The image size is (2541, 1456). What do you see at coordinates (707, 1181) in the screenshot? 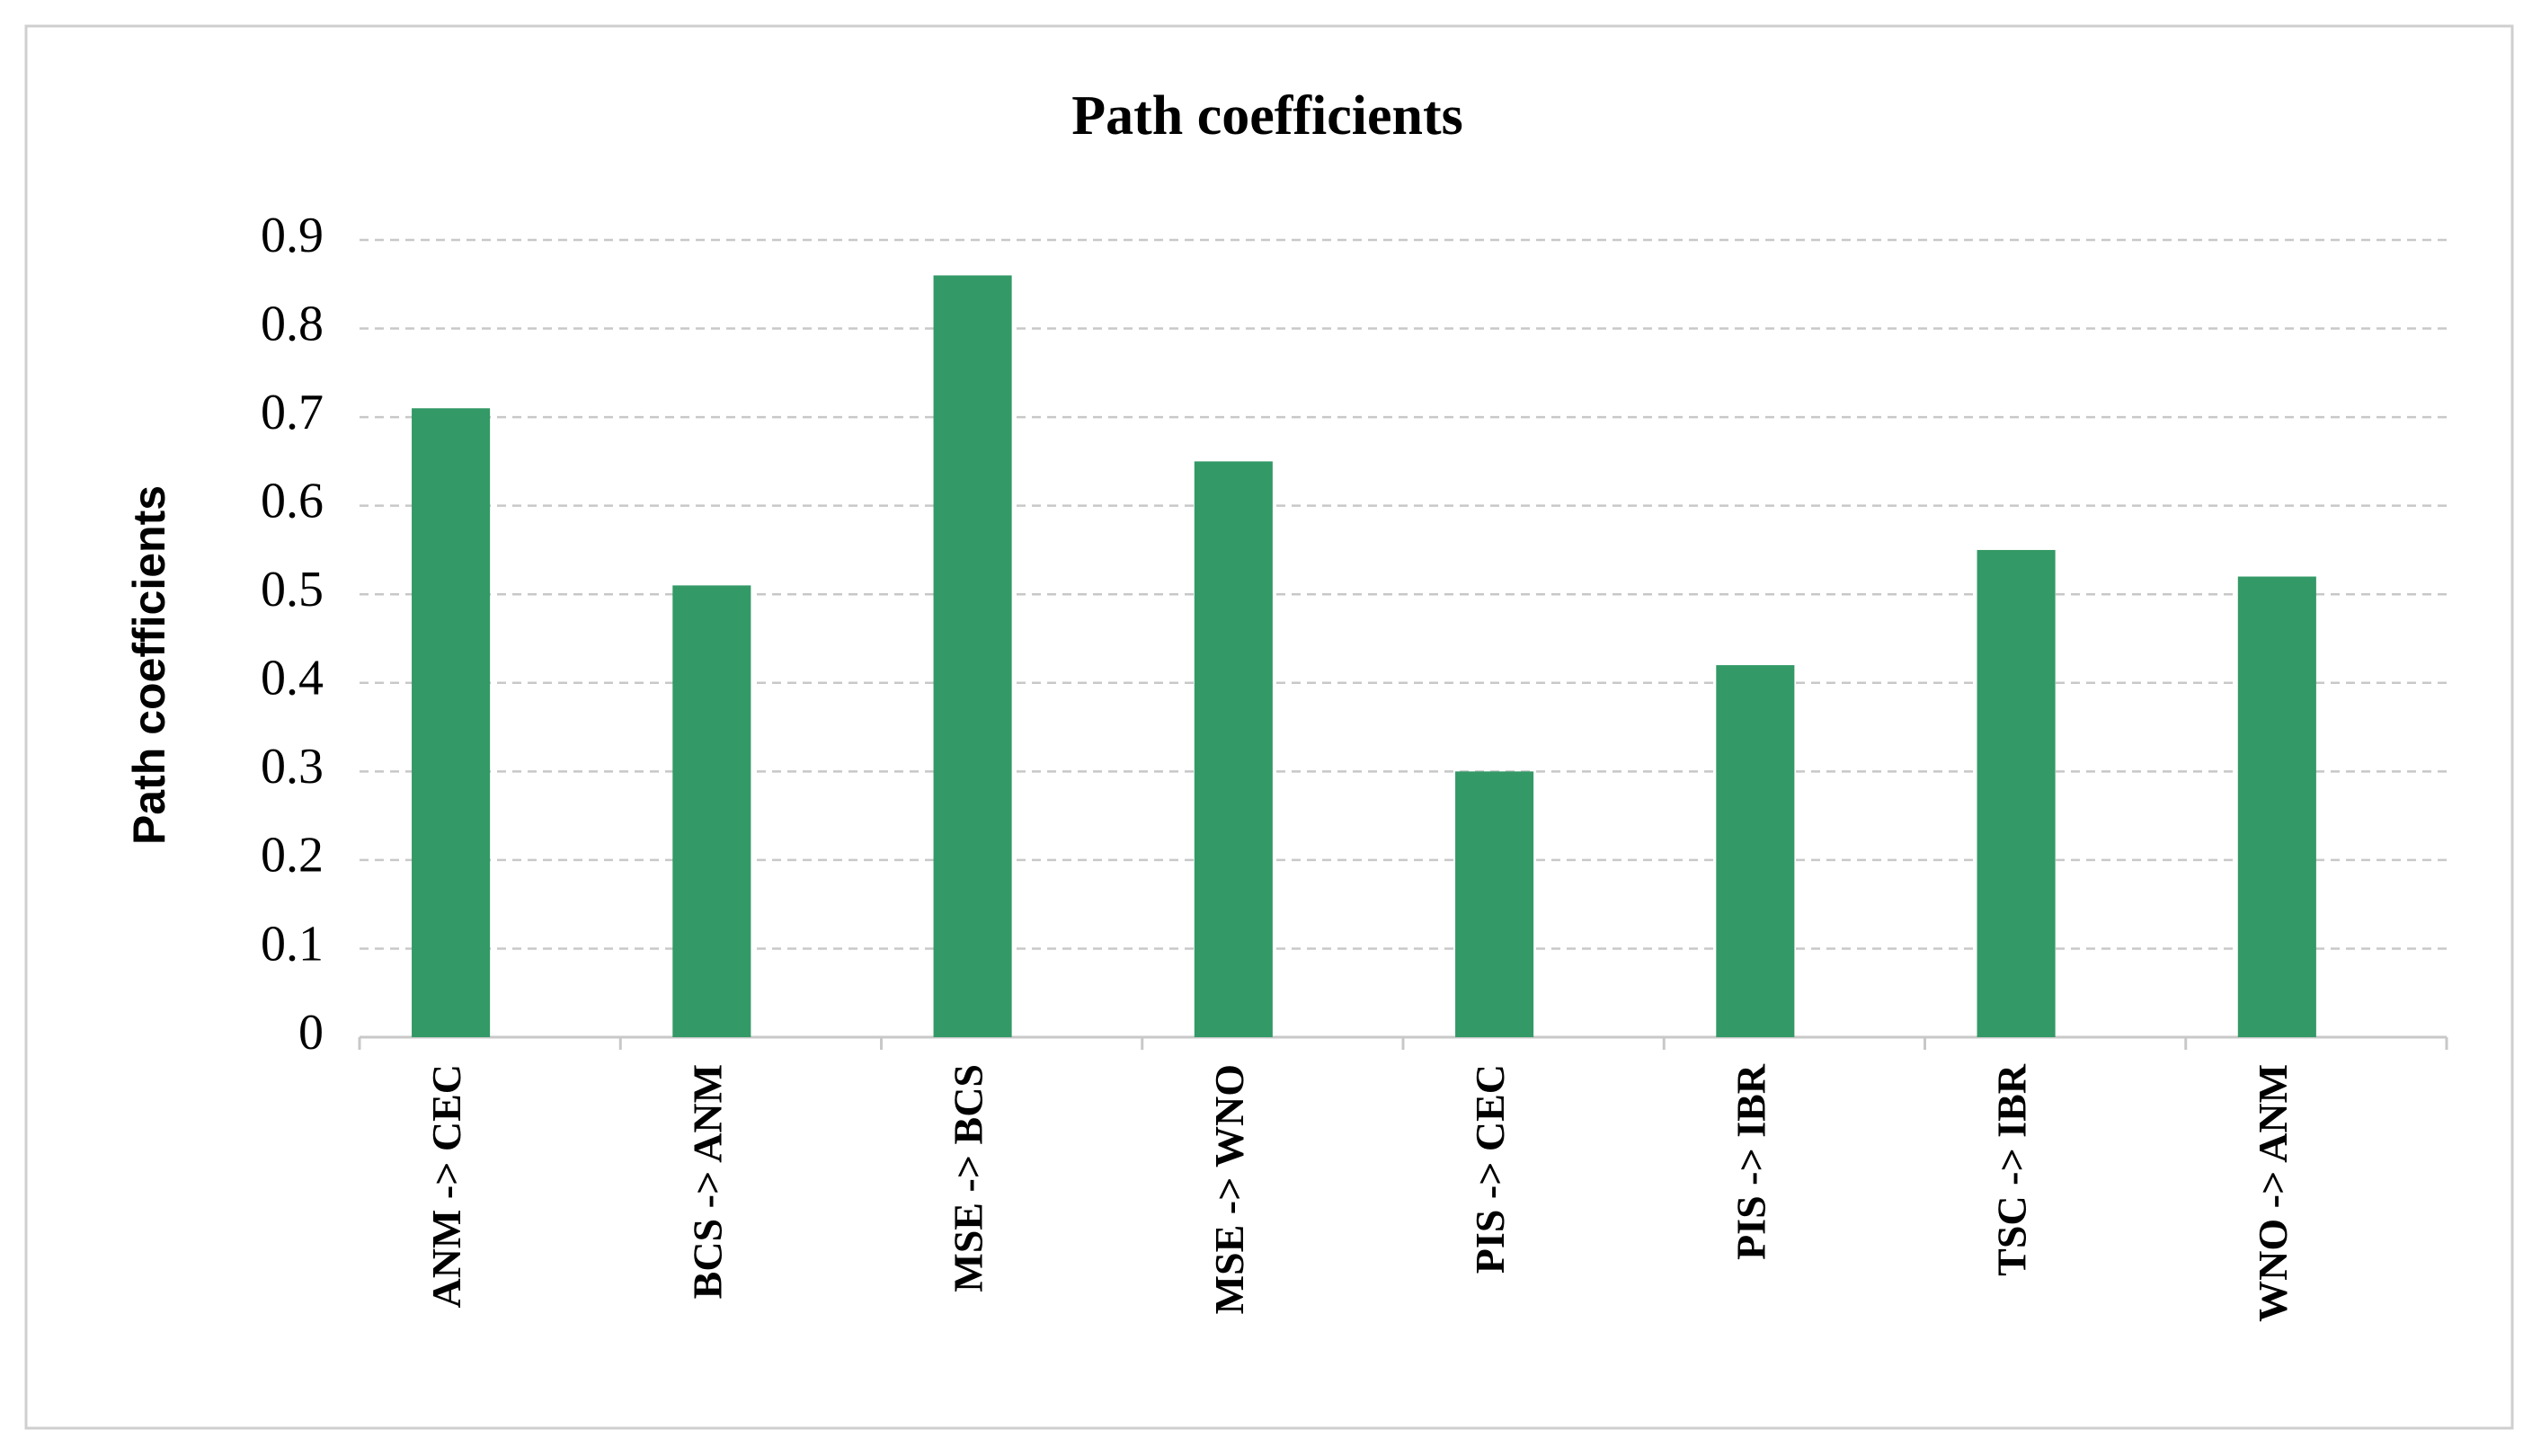
I see `x-tick-label: BCS -> ANM` at bounding box center [707, 1181].